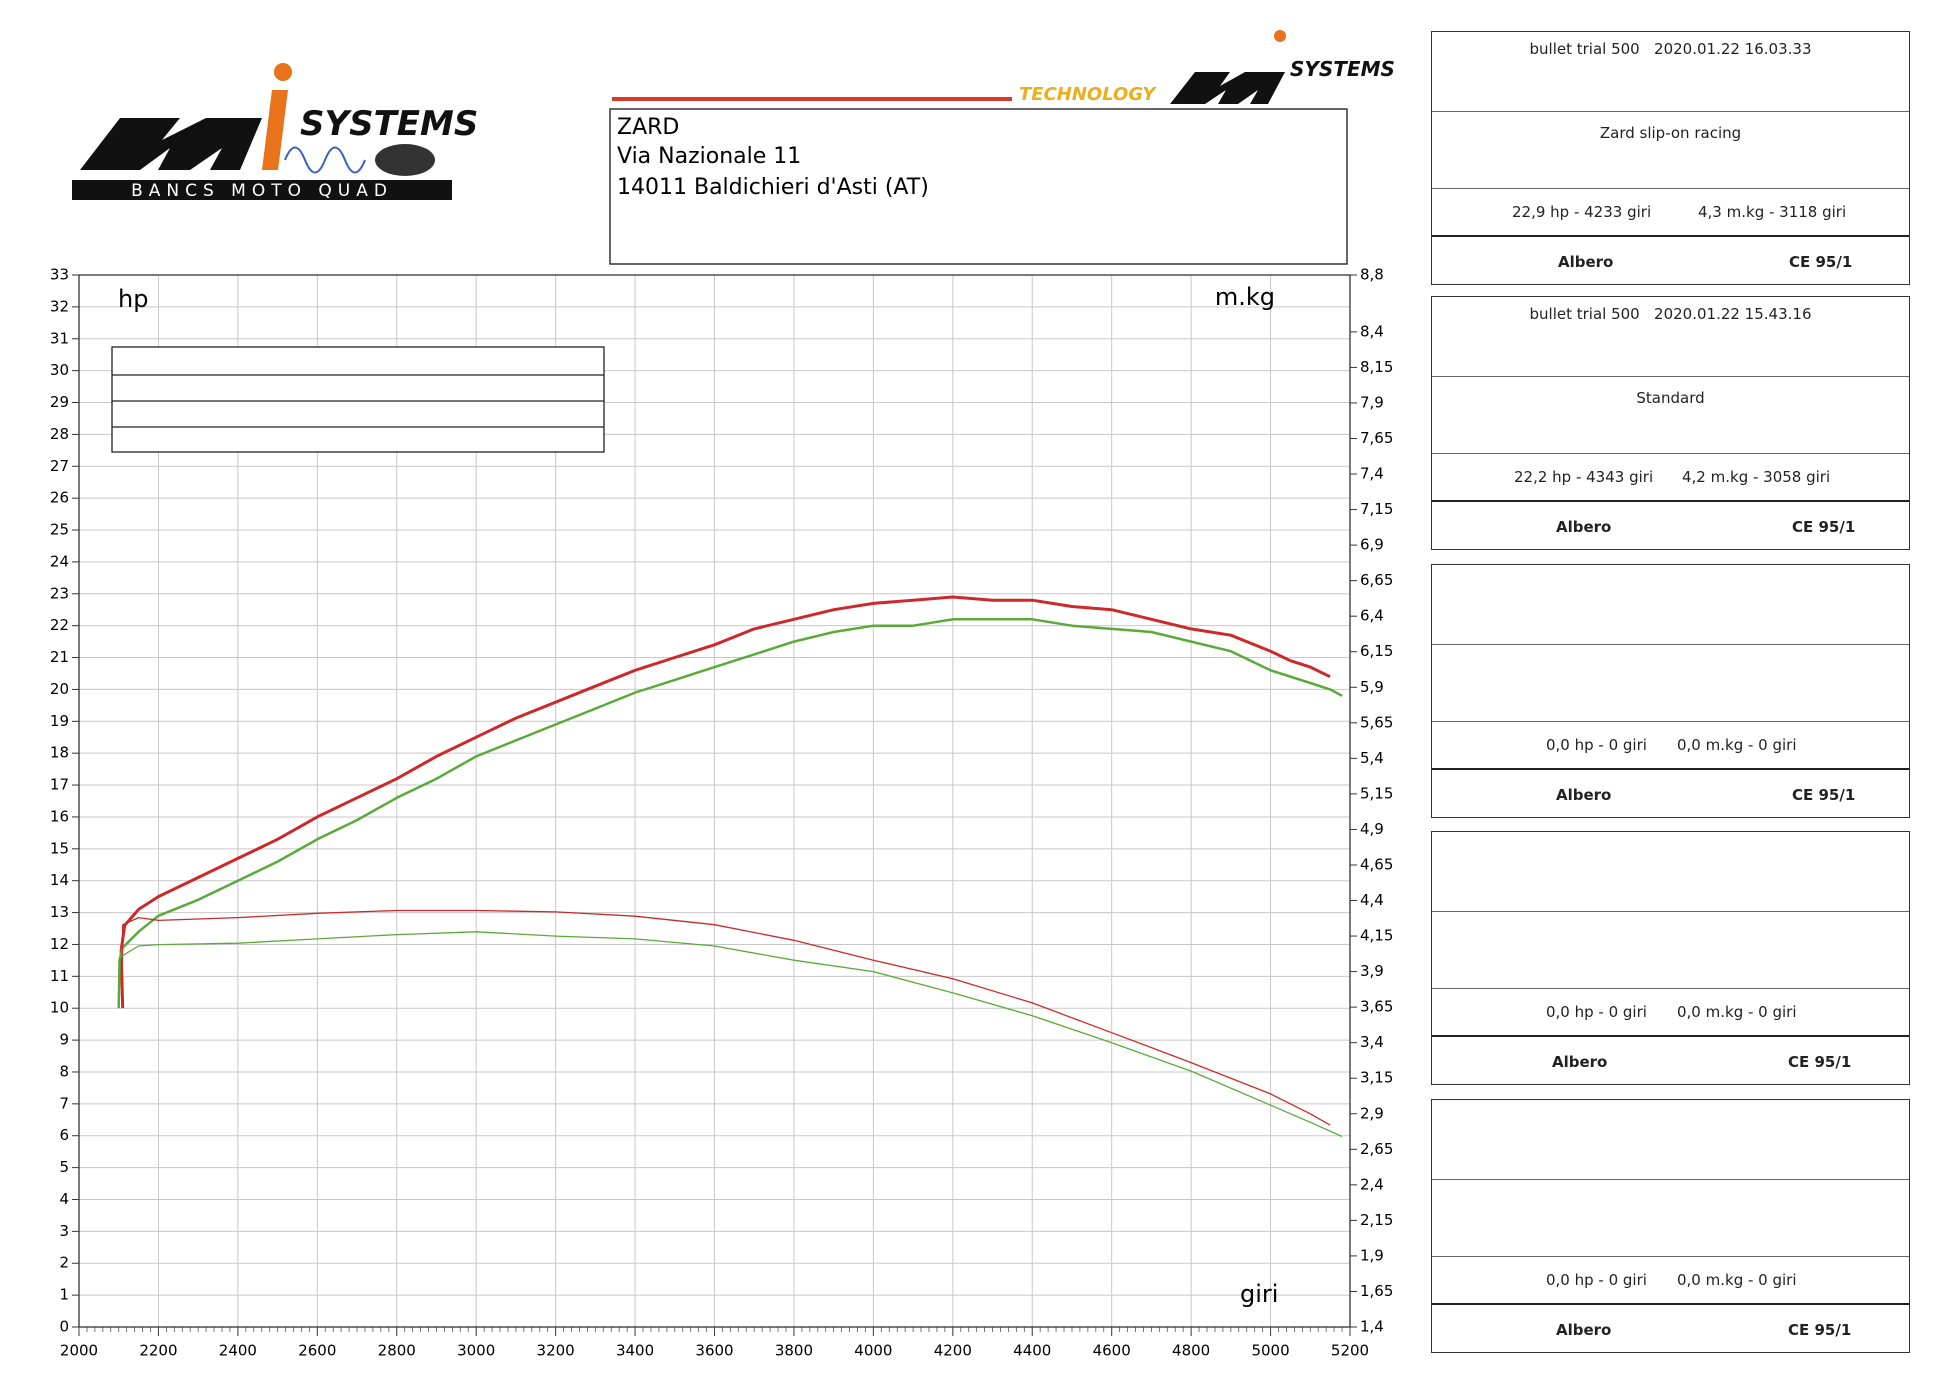 This screenshot has height=1376, width=1946. Describe the element at coordinates (1584, 477) in the screenshot. I see `power-max: 22,2 hp - 4343 giri` at that location.